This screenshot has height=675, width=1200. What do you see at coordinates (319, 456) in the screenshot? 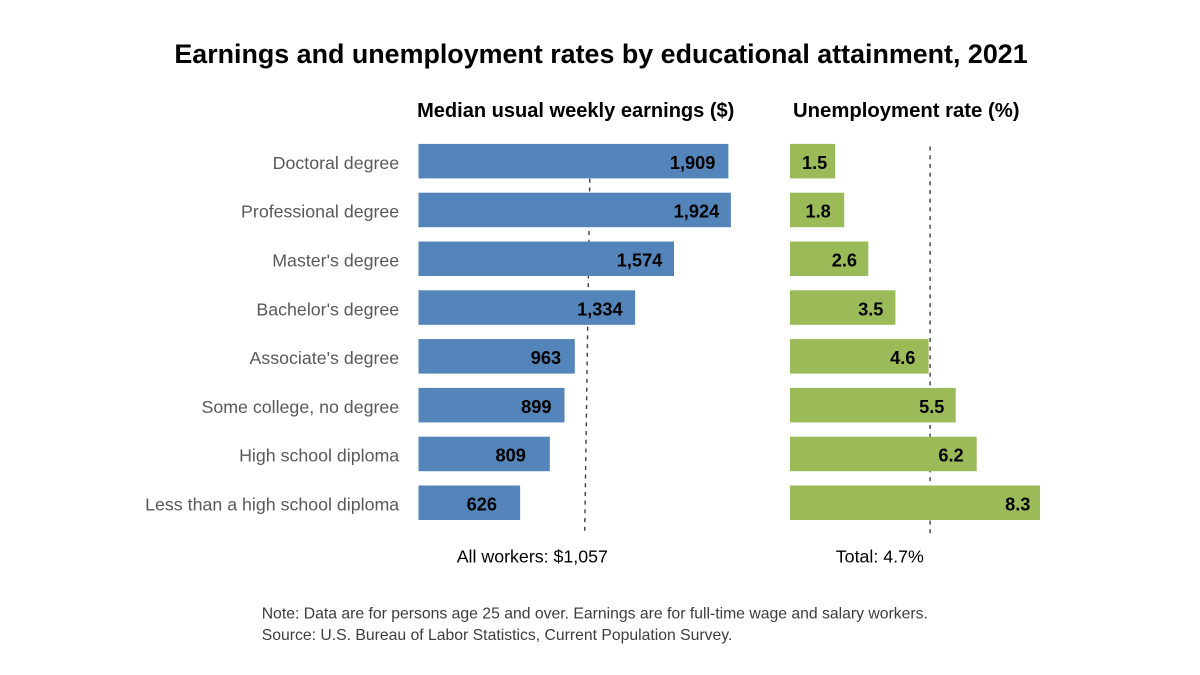
I see `svg-text: High school diploma` at bounding box center [319, 456].